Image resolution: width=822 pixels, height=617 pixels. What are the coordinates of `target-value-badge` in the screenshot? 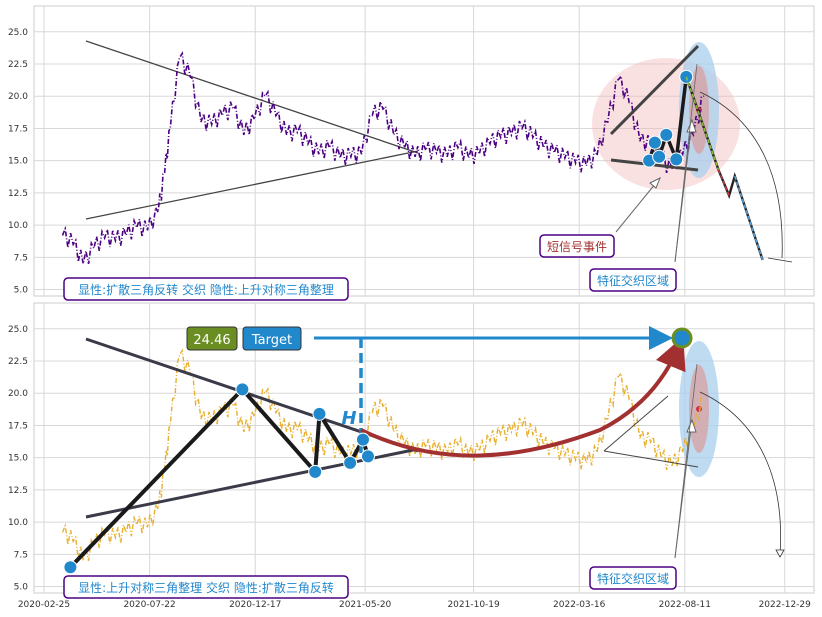 It's located at (212, 338).